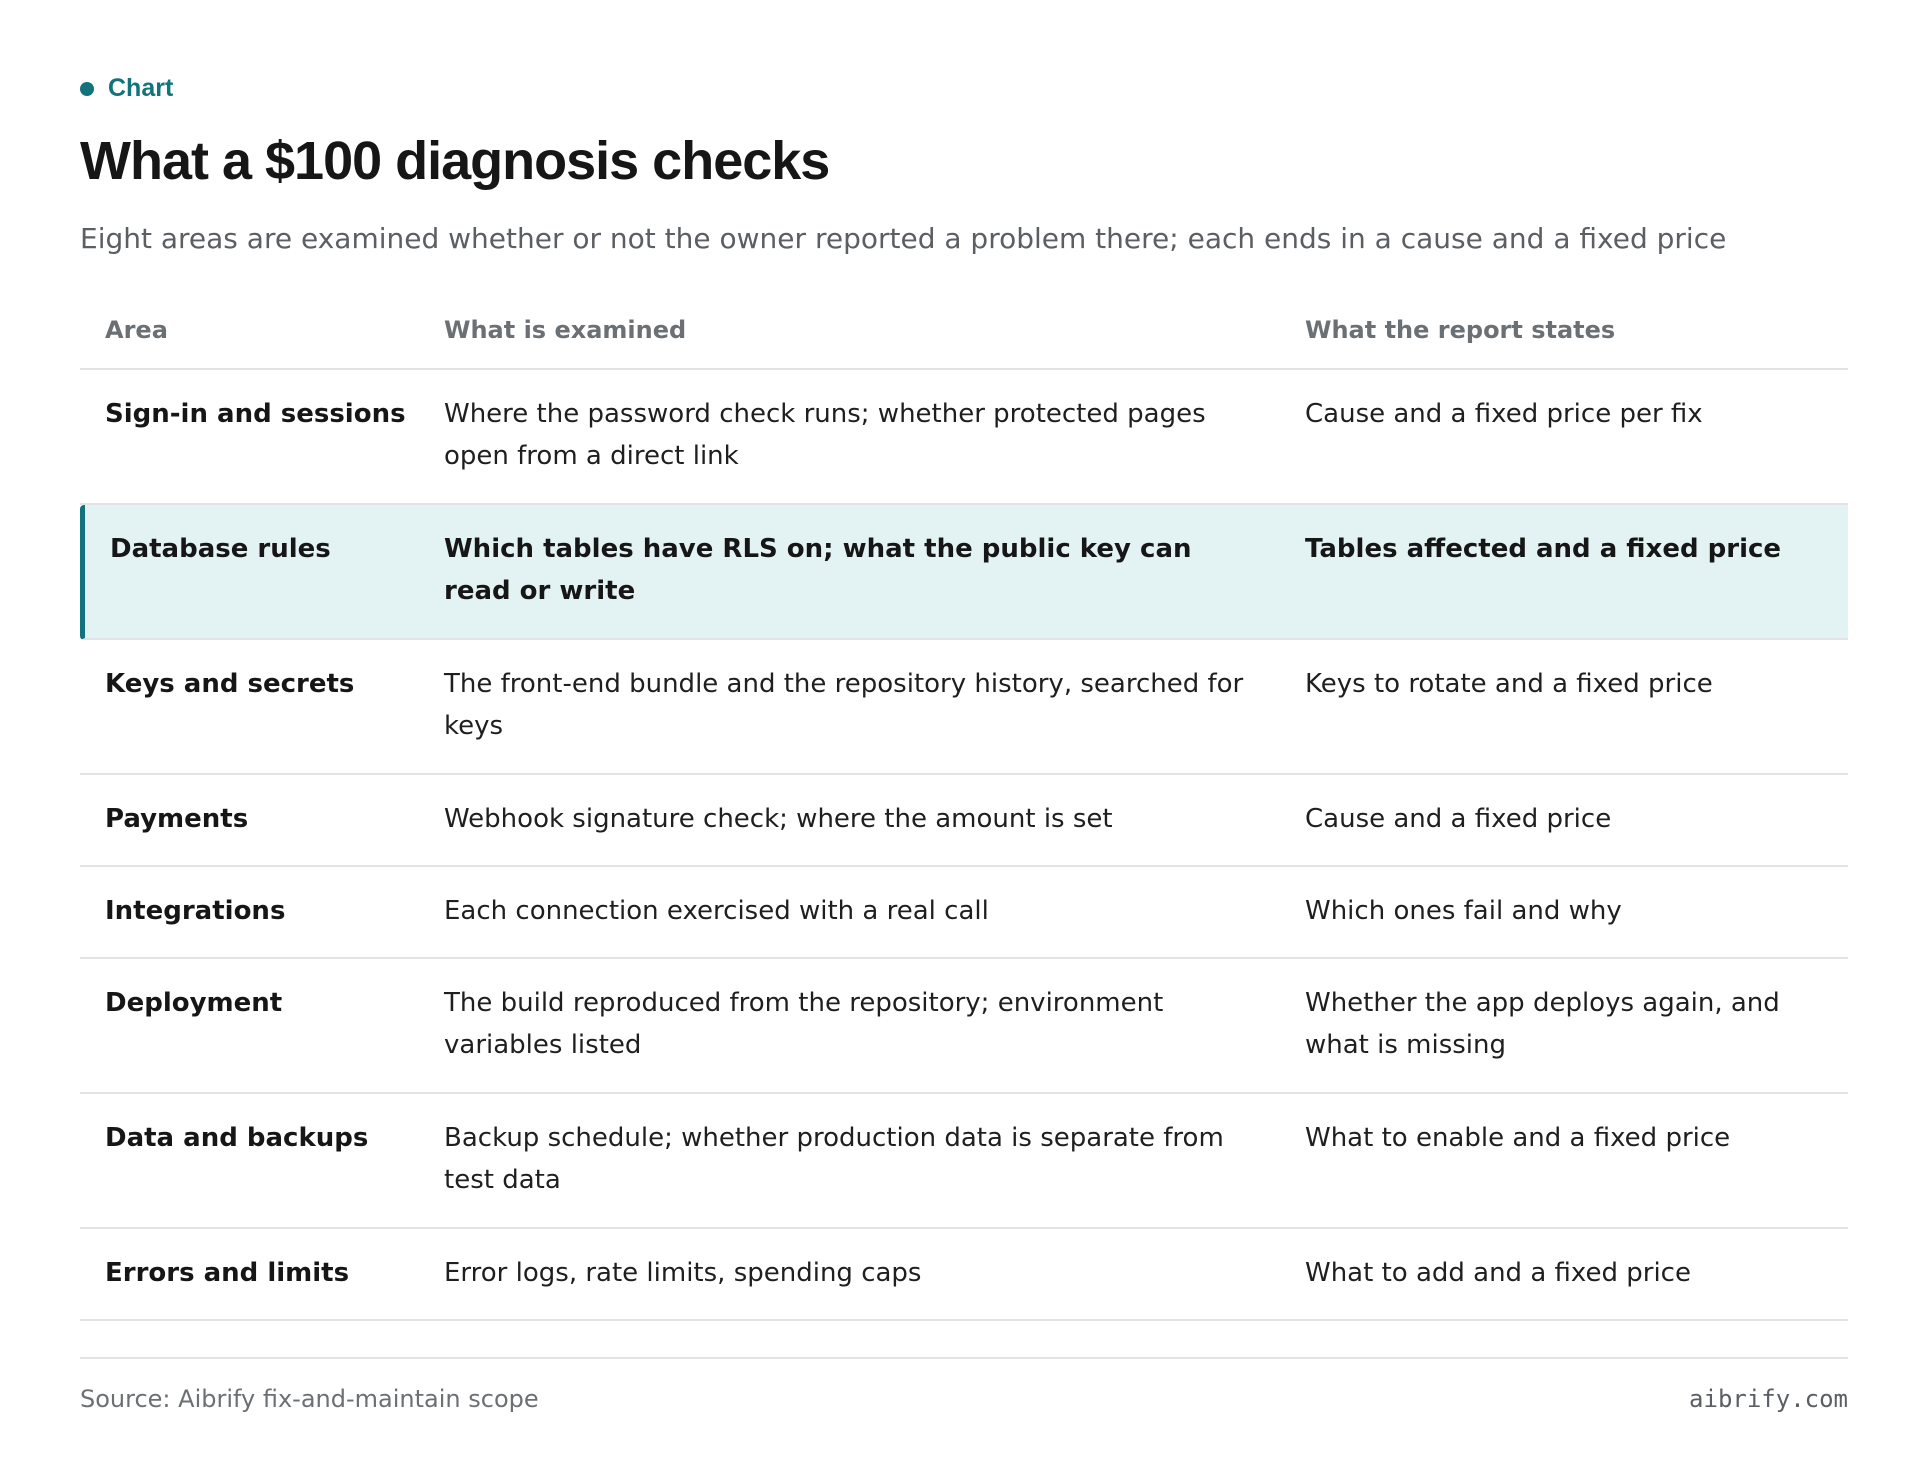  I want to click on footer-divider, so click(964, 1358).